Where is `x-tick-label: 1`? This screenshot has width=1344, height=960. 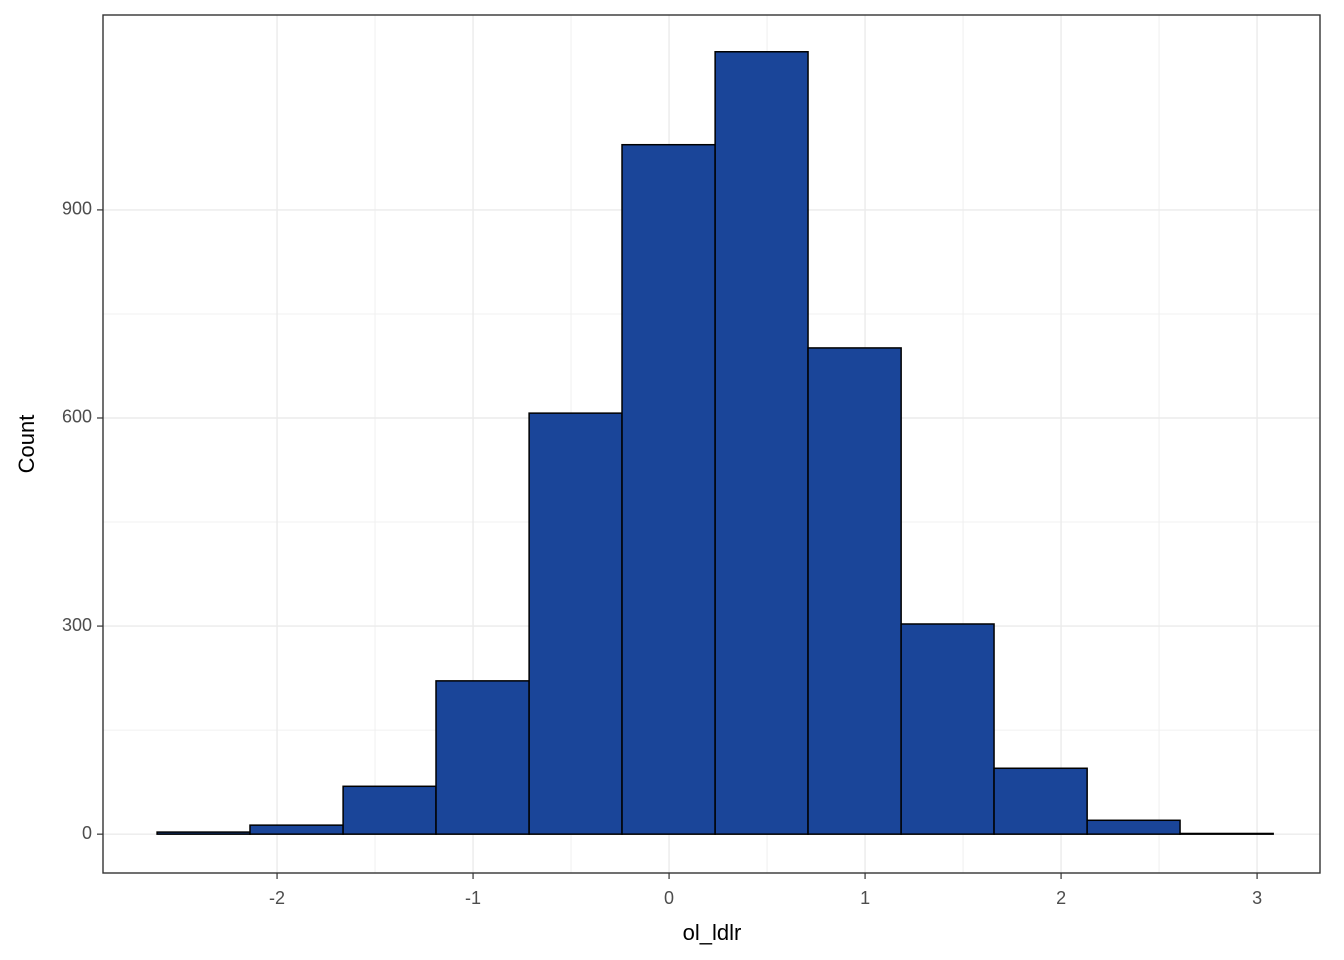 x-tick-label: 1 is located at coordinates (865, 898).